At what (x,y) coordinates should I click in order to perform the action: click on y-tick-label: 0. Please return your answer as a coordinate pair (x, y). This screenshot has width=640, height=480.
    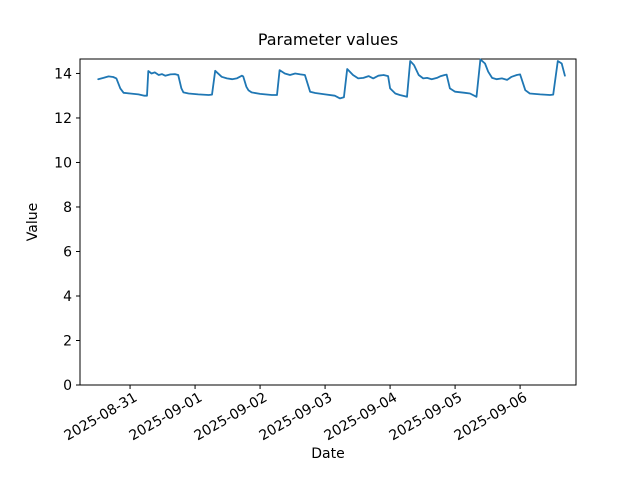
    Looking at the image, I should click on (67, 386).